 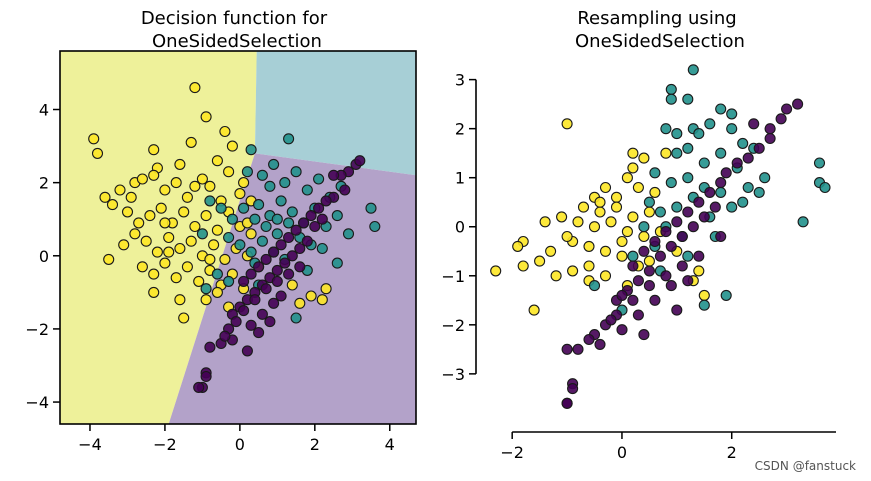 I want to click on left-title-line2: OneSidedSelection, so click(x=237, y=41).